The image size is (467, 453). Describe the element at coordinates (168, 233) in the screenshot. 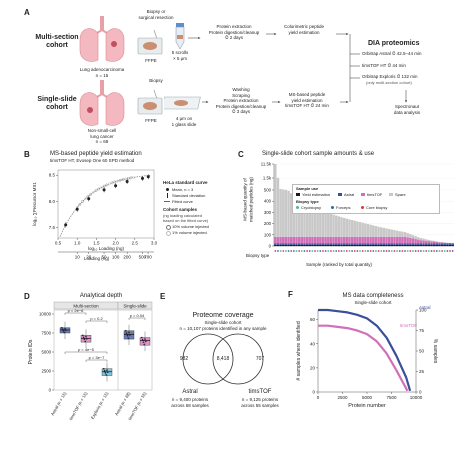

I see `legend-1pct-marker` at that location.